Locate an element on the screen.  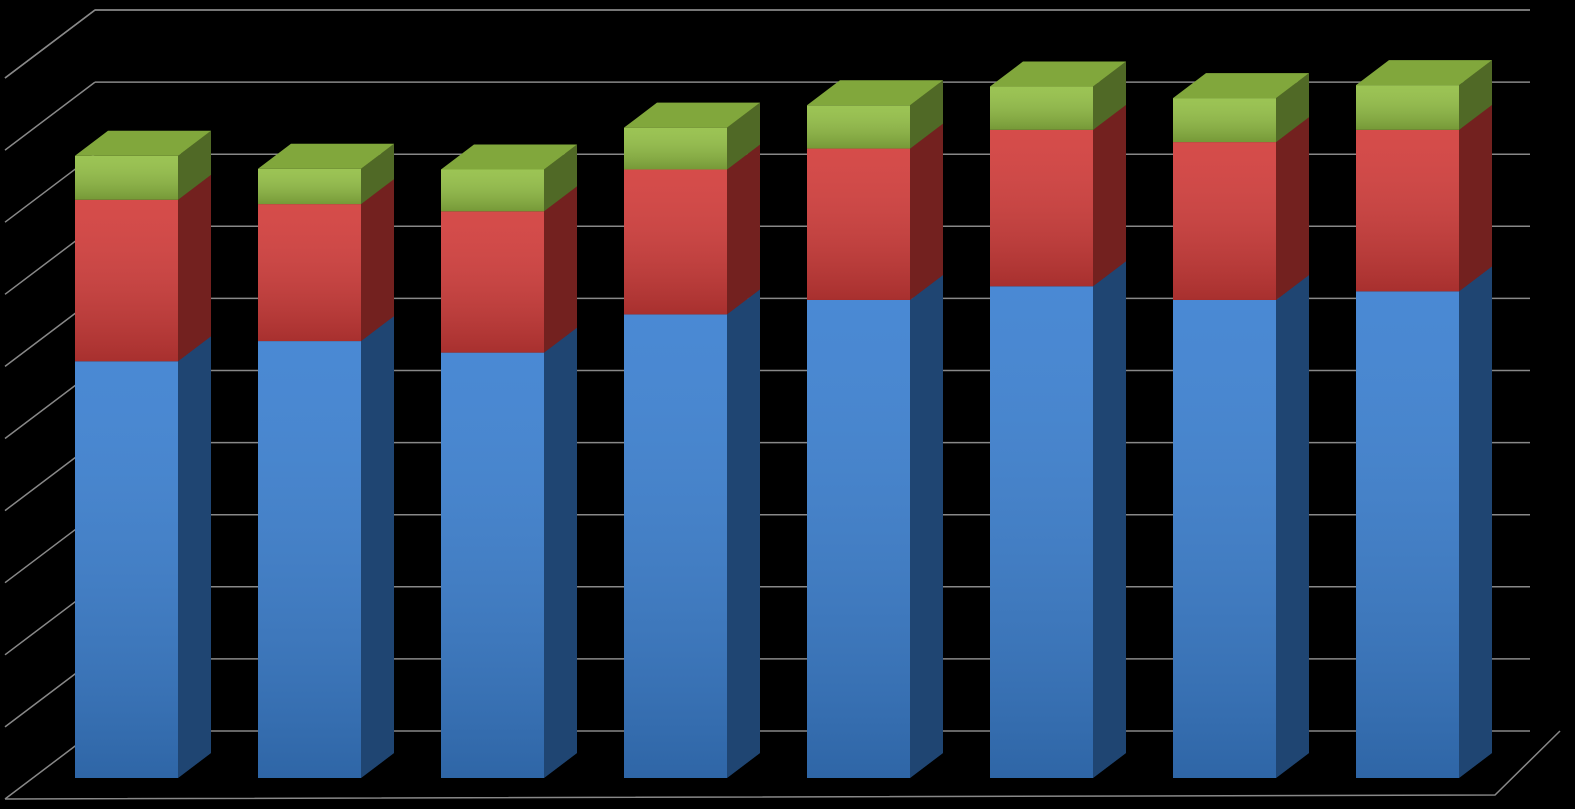
floor-outline is located at coordinates (782, 765).